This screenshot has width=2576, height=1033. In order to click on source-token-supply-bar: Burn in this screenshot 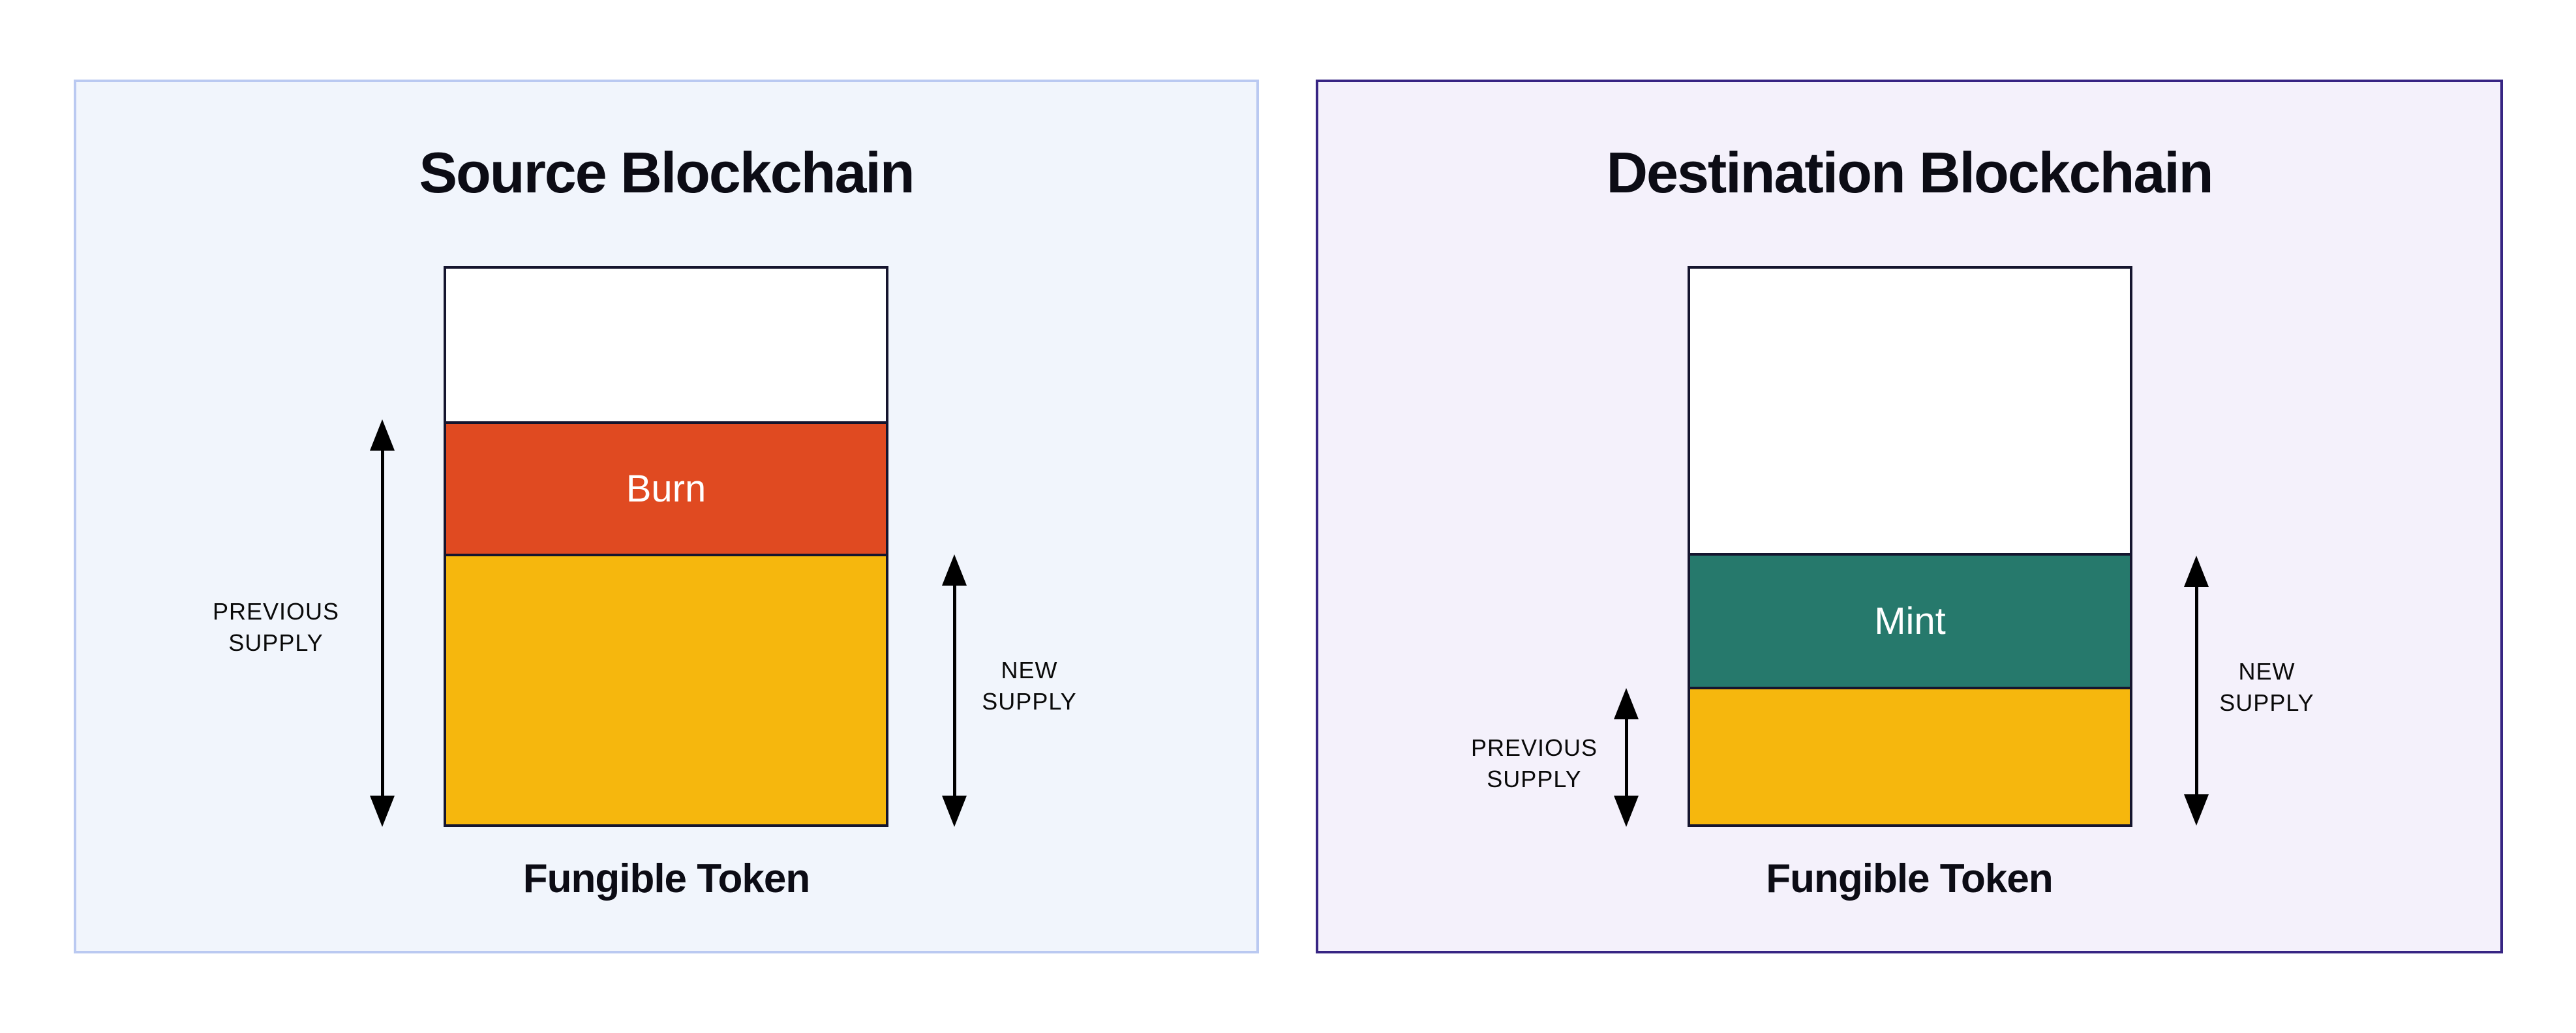, I will do `click(666, 546)`.